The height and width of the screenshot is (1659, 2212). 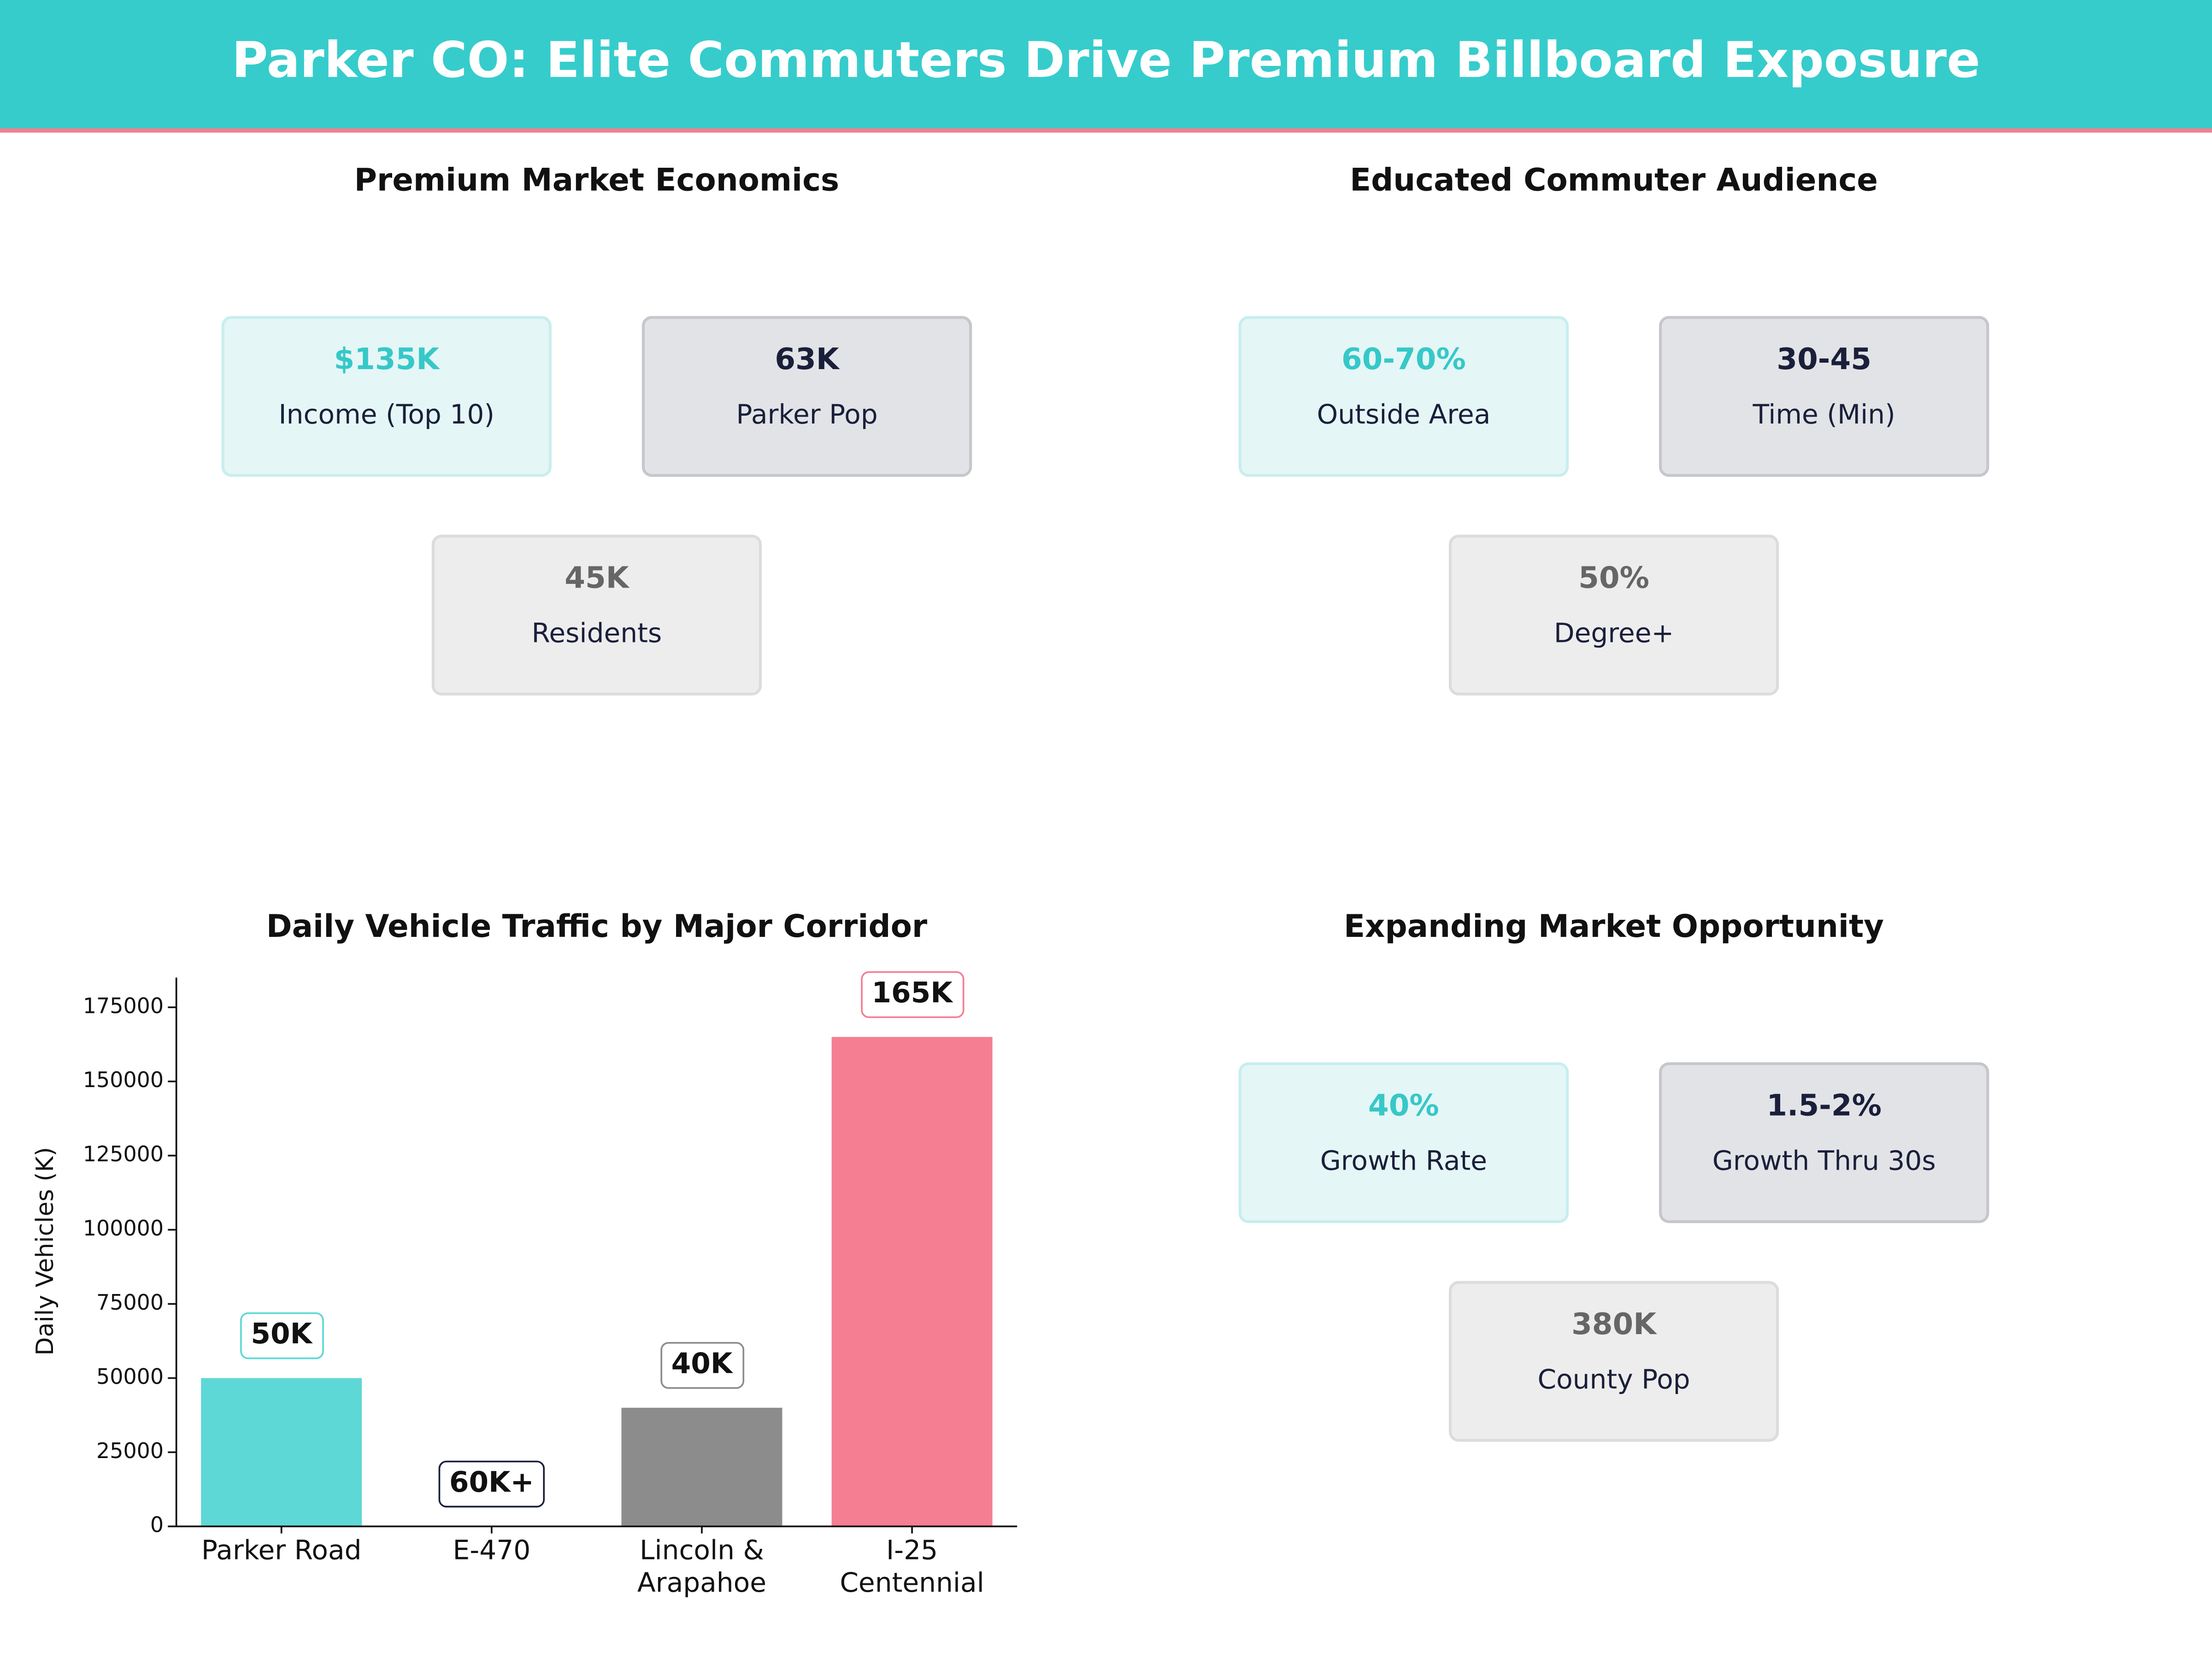 I want to click on stat-label: County Pop, so click(x=1613, y=1379).